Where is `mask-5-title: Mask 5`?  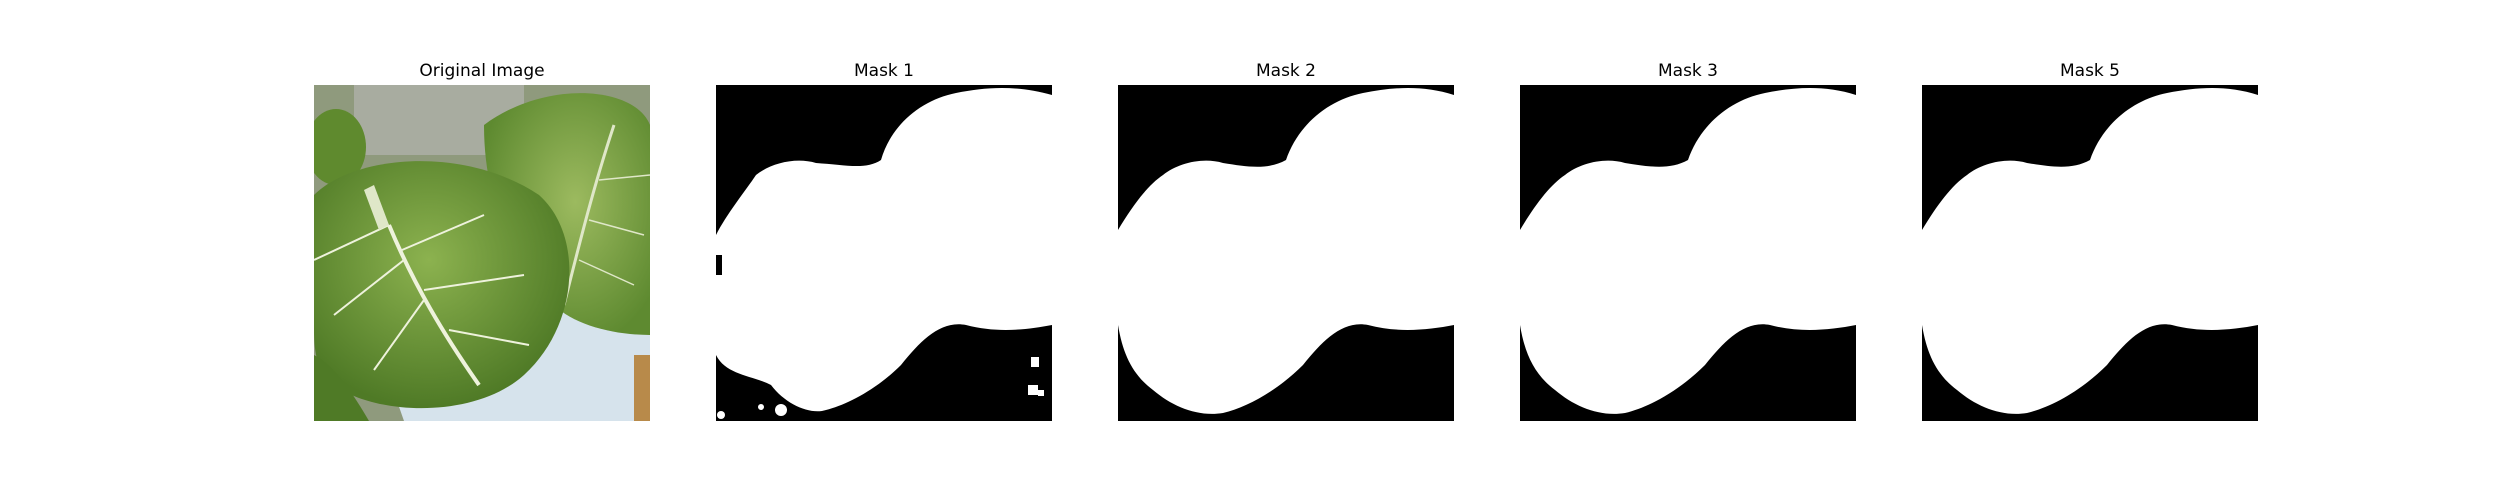
mask-5-title: Mask 5 is located at coordinates (2089, 71).